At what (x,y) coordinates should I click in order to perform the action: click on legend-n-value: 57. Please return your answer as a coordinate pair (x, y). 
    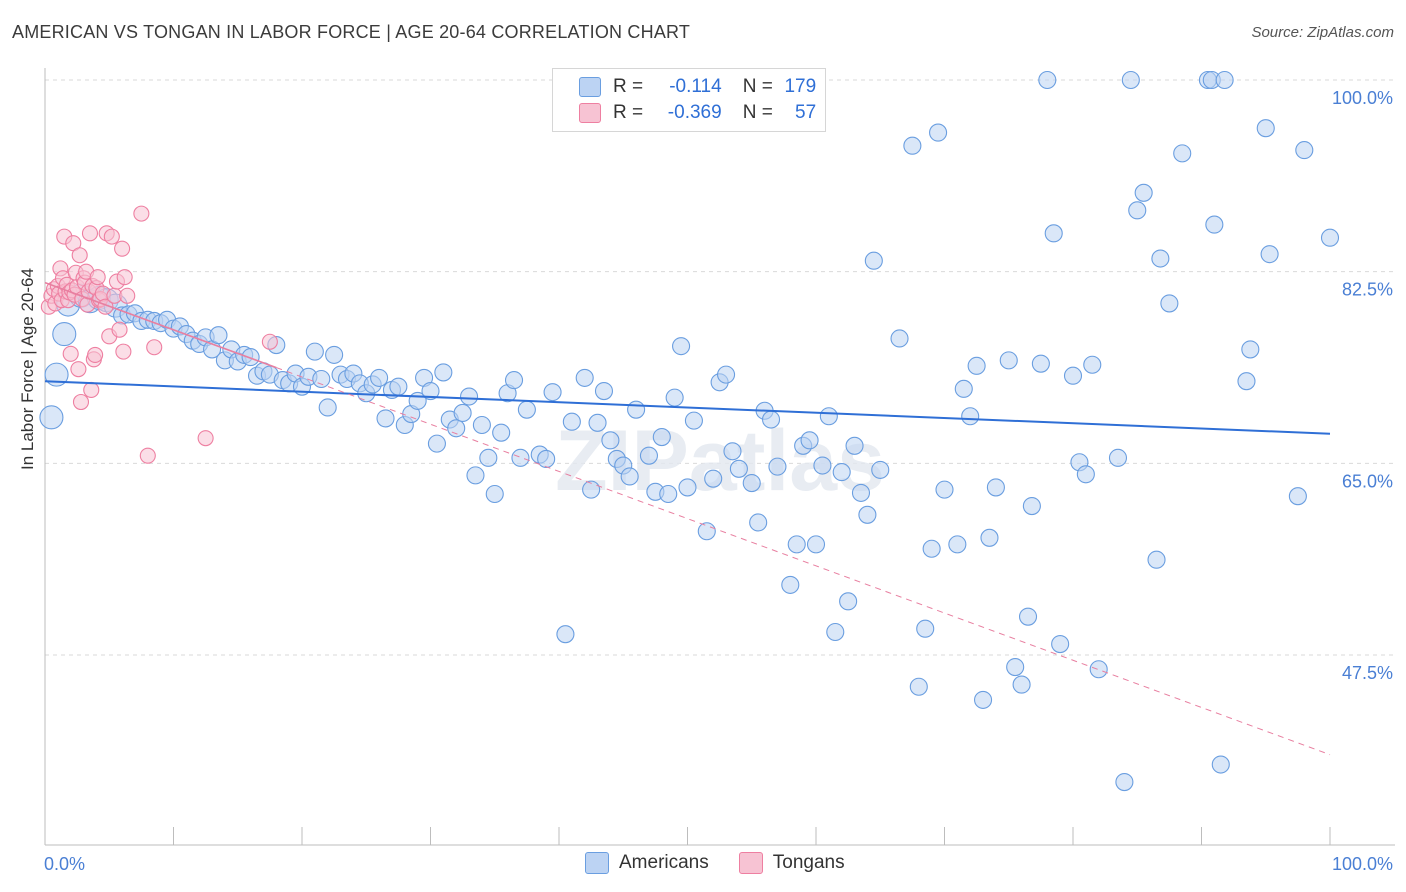
    Looking at the image, I should click on (806, 112).